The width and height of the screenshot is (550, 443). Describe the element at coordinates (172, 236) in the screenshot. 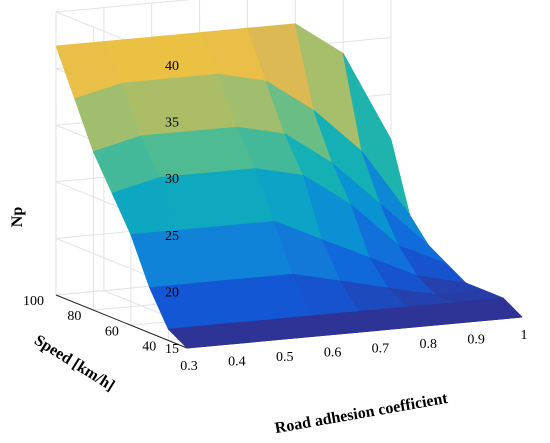

I see `z-tick-label: 25` at that location.